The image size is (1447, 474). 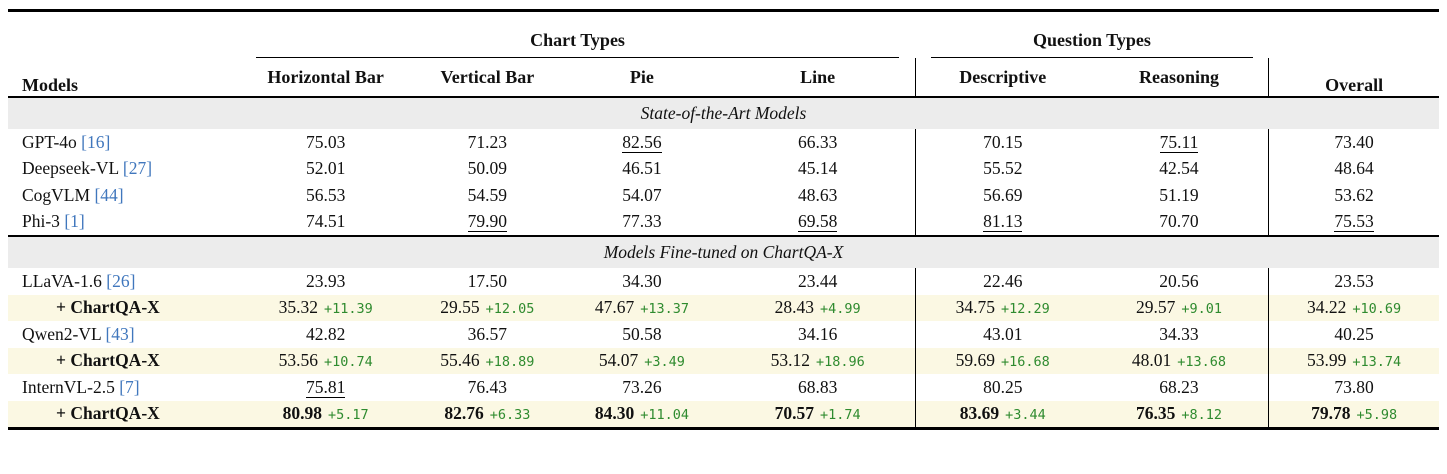 I want to click on score-value: 45.14, so click(x=817, y=168).